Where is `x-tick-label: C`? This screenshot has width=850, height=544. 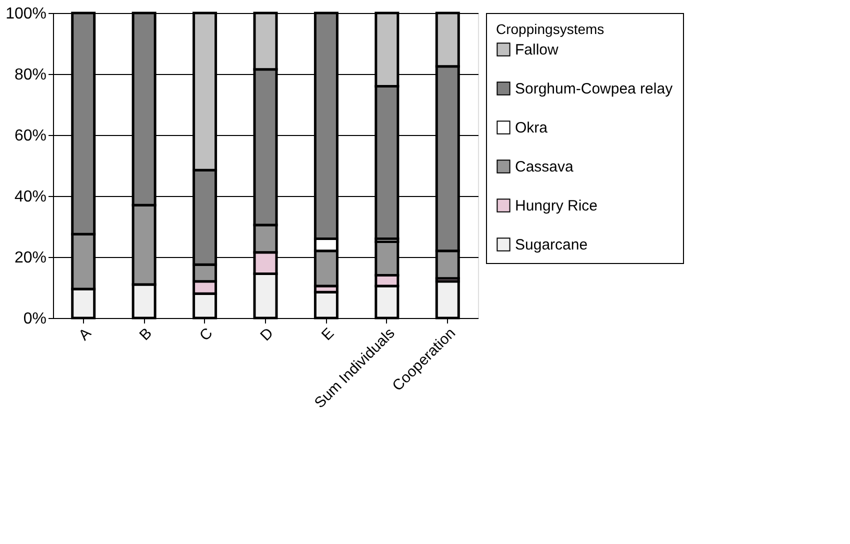 x-tick-label: C is located at coordinates (206, 334).